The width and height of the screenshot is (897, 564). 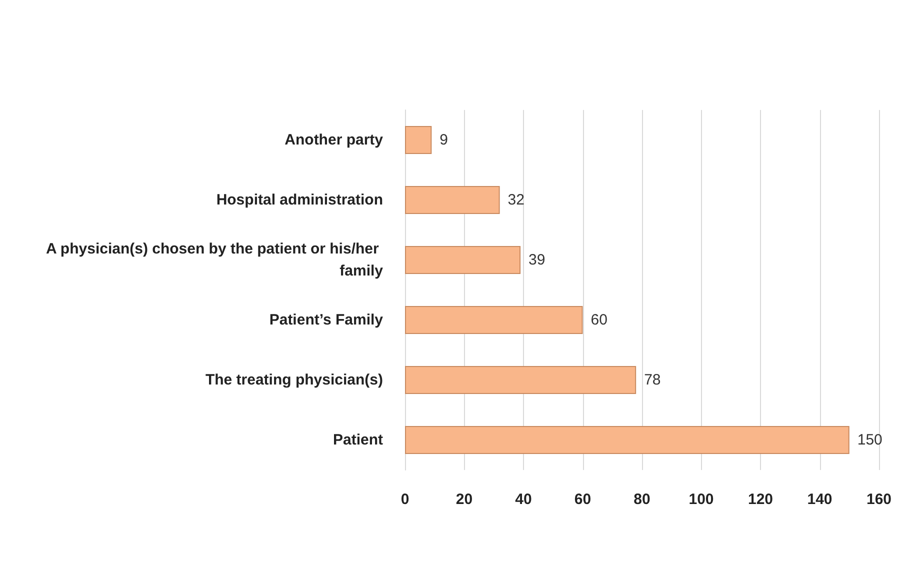 I want to click on x-tick-label: 140, so click(x=819, y=499).